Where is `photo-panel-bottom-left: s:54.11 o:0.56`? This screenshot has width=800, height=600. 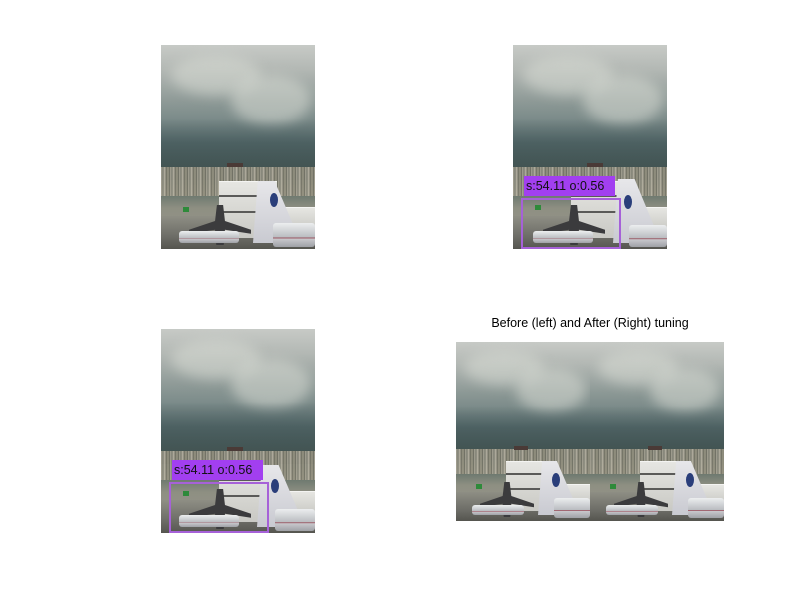
photo-panel-bottom-left: s:54.11 o:0.56 is located at coordinates (238, 431).